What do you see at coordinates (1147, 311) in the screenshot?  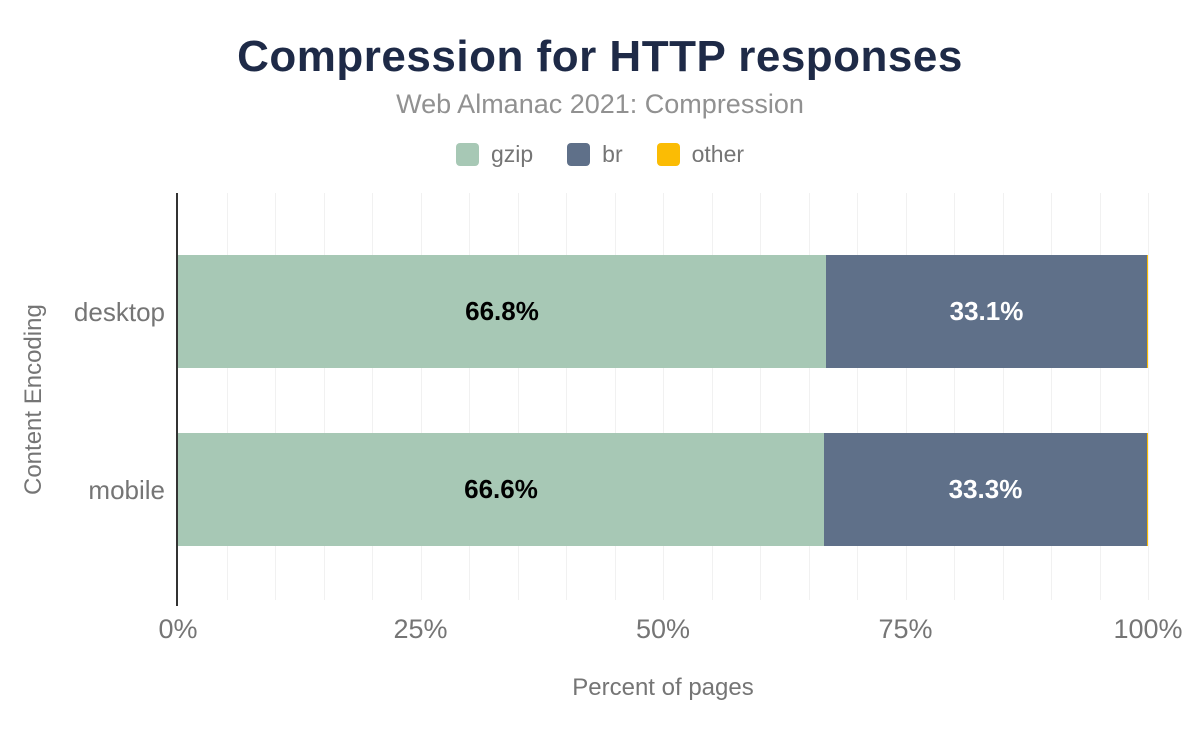 I see `bar-segment-desktop-other` at bounding box center [1147, 311].